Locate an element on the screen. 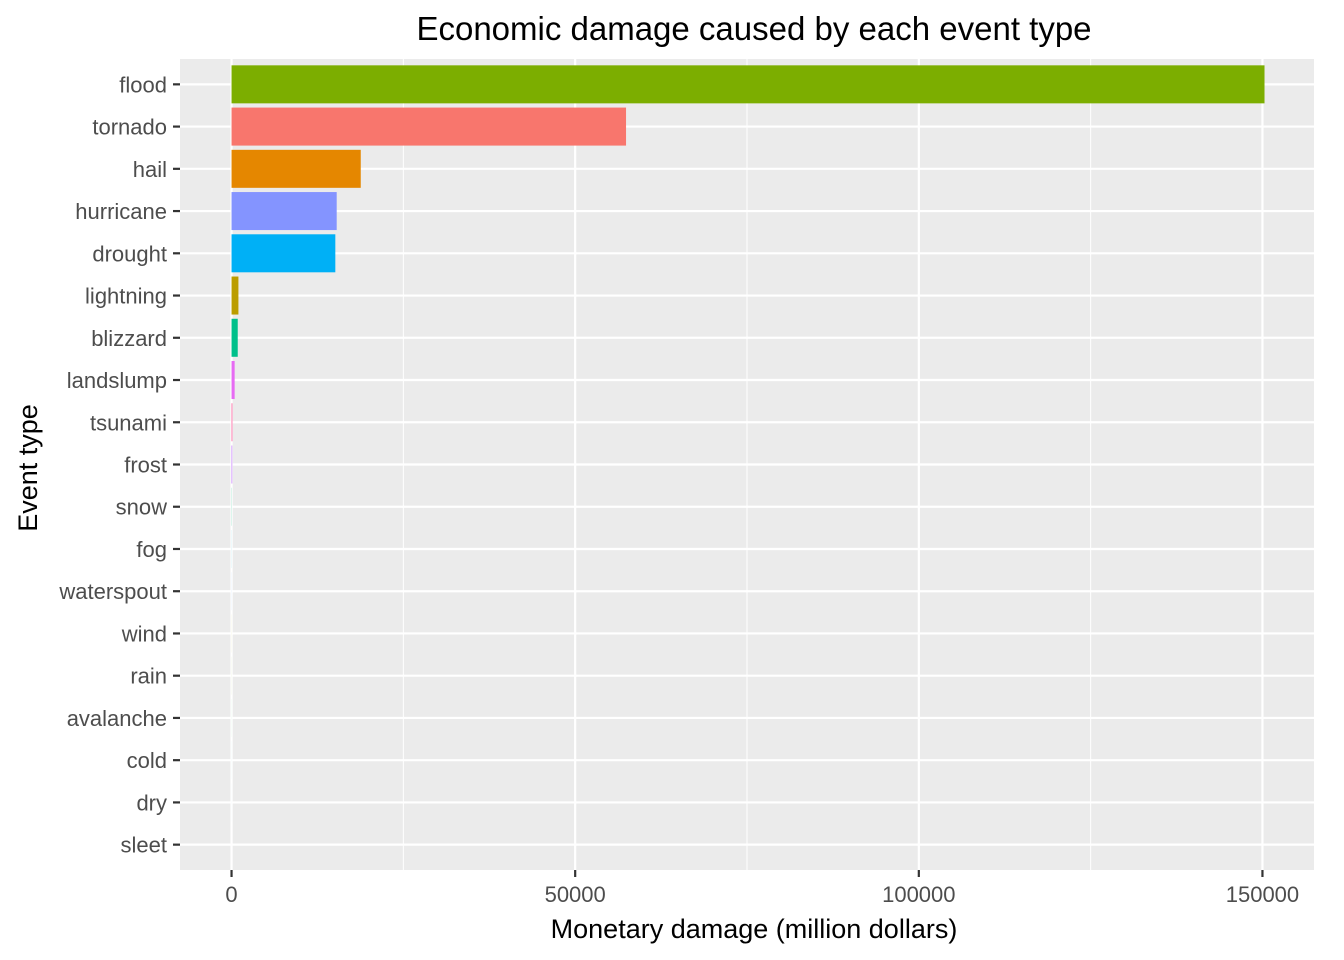 The height and width of the screenshot is (960, 1344). y-tick-label: wind is located at coordinates (144, 633).